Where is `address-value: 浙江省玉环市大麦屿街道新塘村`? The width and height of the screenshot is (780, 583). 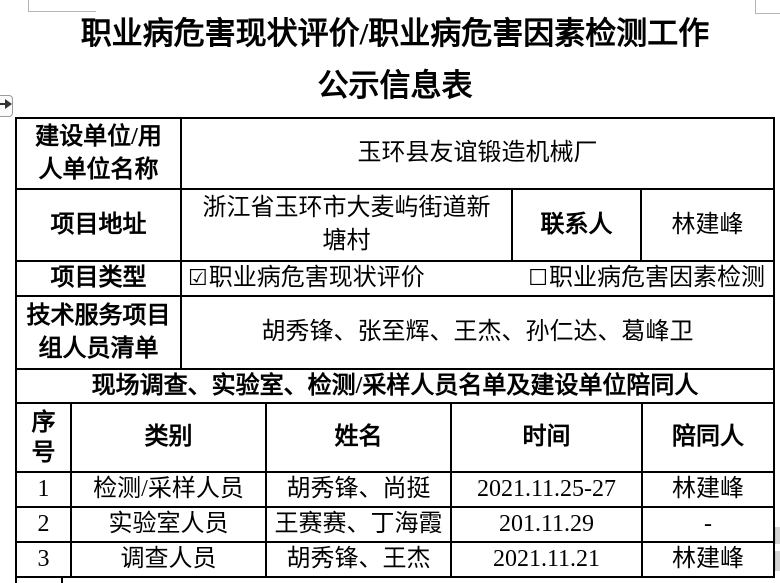 address-value: 浙江省玉环市大麦屿街道新塘村 is located at coordinates (346, 224).